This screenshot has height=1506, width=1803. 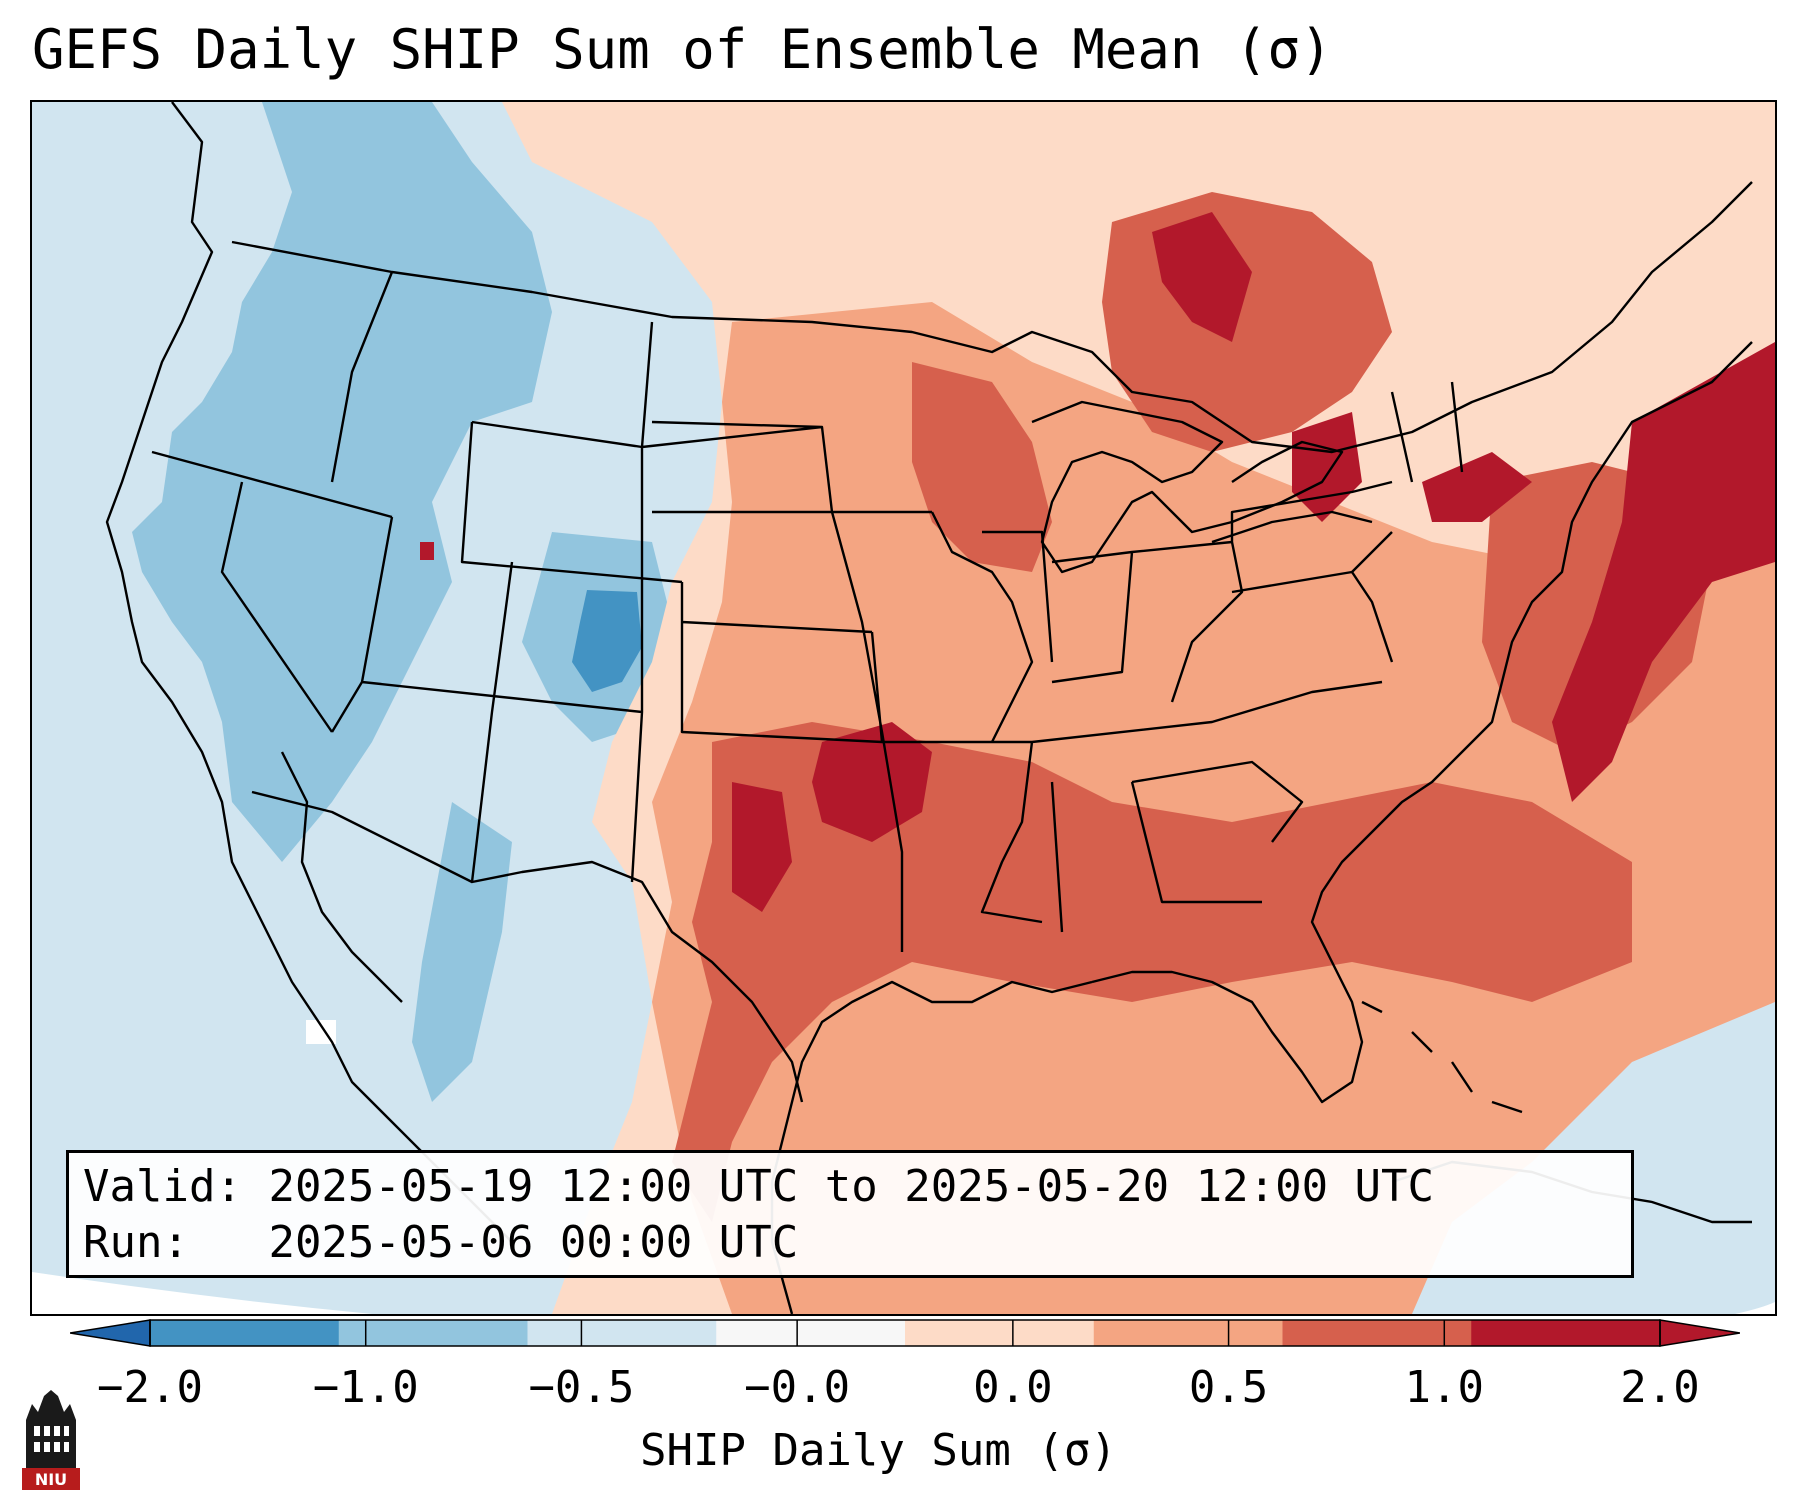 I want to click on colorbar-tick-label: −1.0, so click(x=365, y=1387).